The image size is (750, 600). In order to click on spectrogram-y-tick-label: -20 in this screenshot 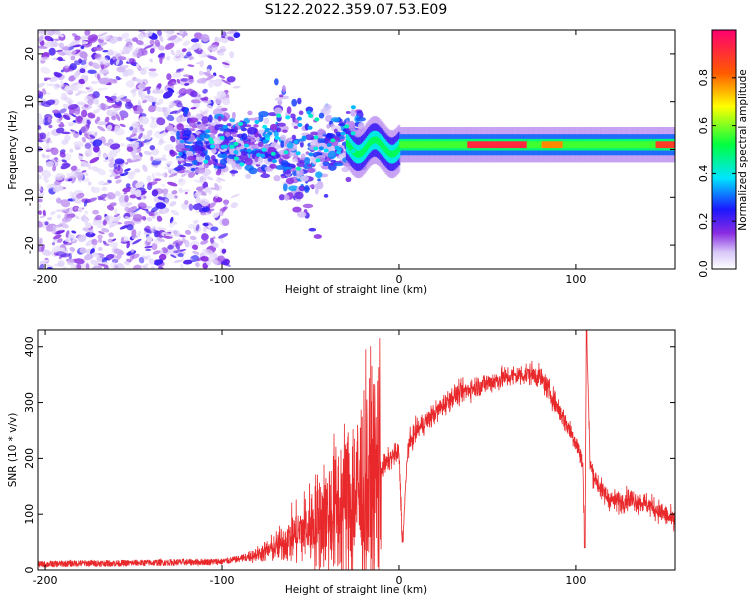, I will do `click(29, 245)`.